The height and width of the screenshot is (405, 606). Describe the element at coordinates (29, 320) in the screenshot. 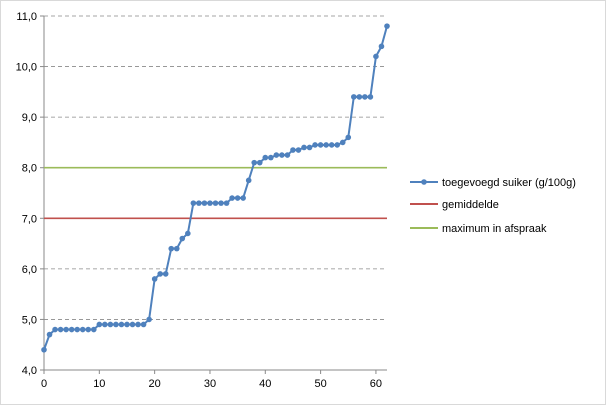

I see `y-tick-label: 5,0` at that location.